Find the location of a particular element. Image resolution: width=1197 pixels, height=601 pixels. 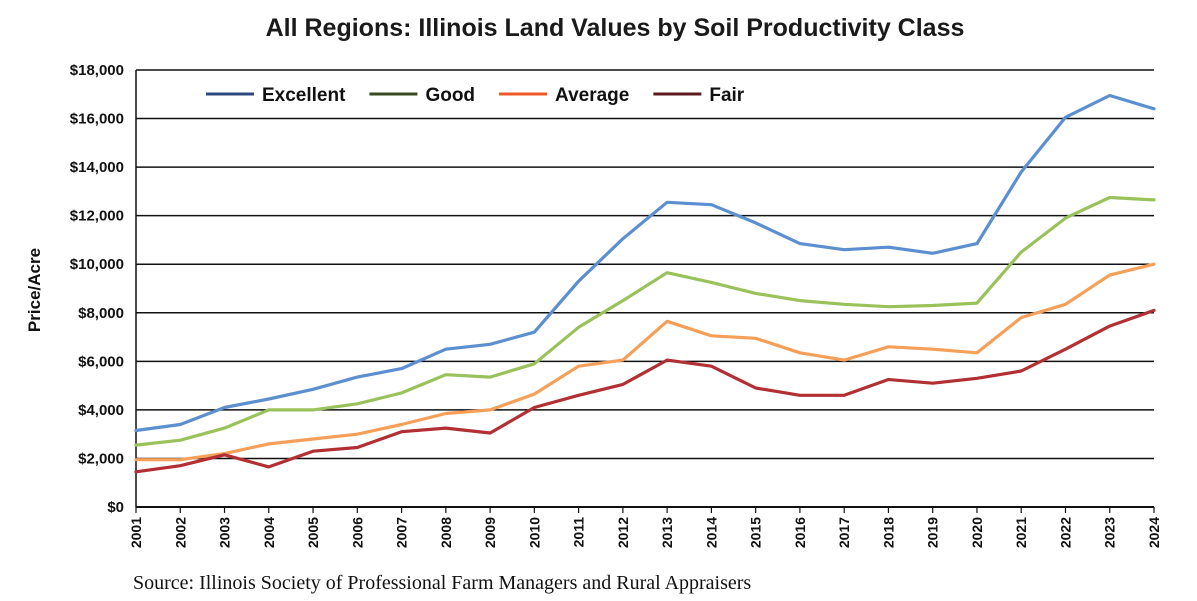

y-tick-label: $12,000 is located at coordinates (97, 216).